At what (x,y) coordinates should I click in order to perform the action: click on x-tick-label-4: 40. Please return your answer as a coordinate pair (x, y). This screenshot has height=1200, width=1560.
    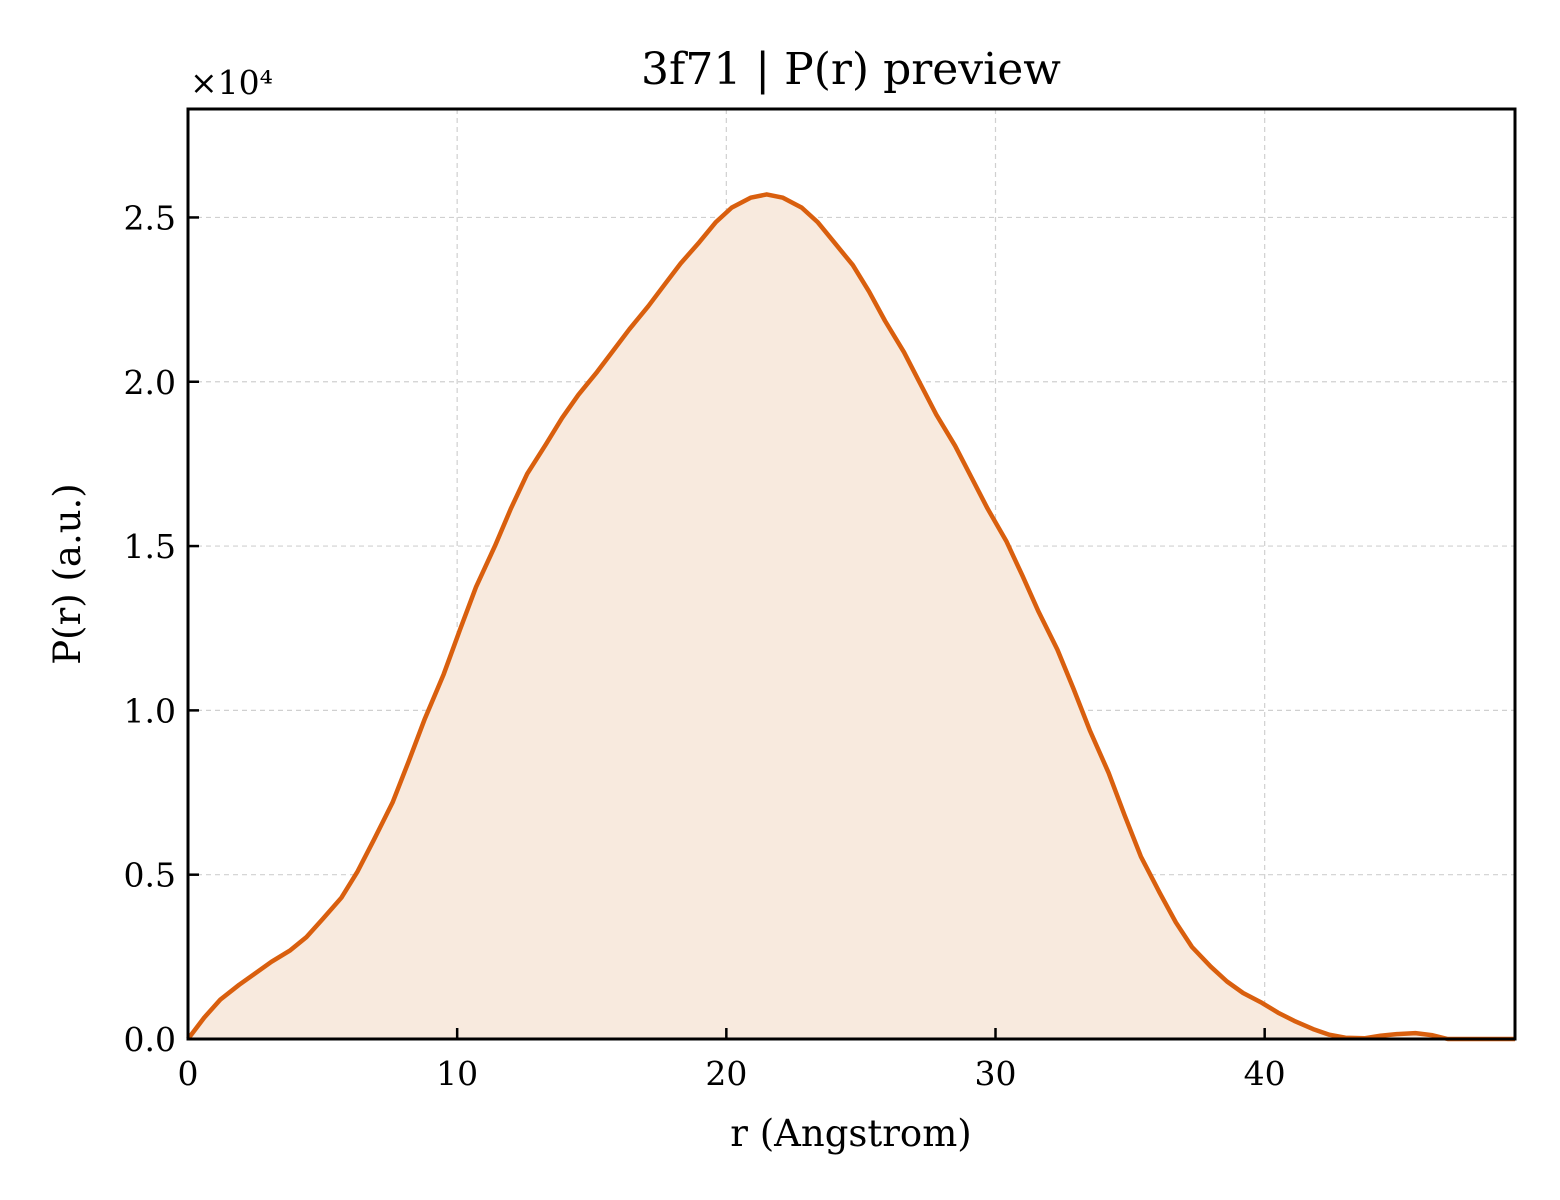
    Looking at the image, I should click on (1265, 1073).